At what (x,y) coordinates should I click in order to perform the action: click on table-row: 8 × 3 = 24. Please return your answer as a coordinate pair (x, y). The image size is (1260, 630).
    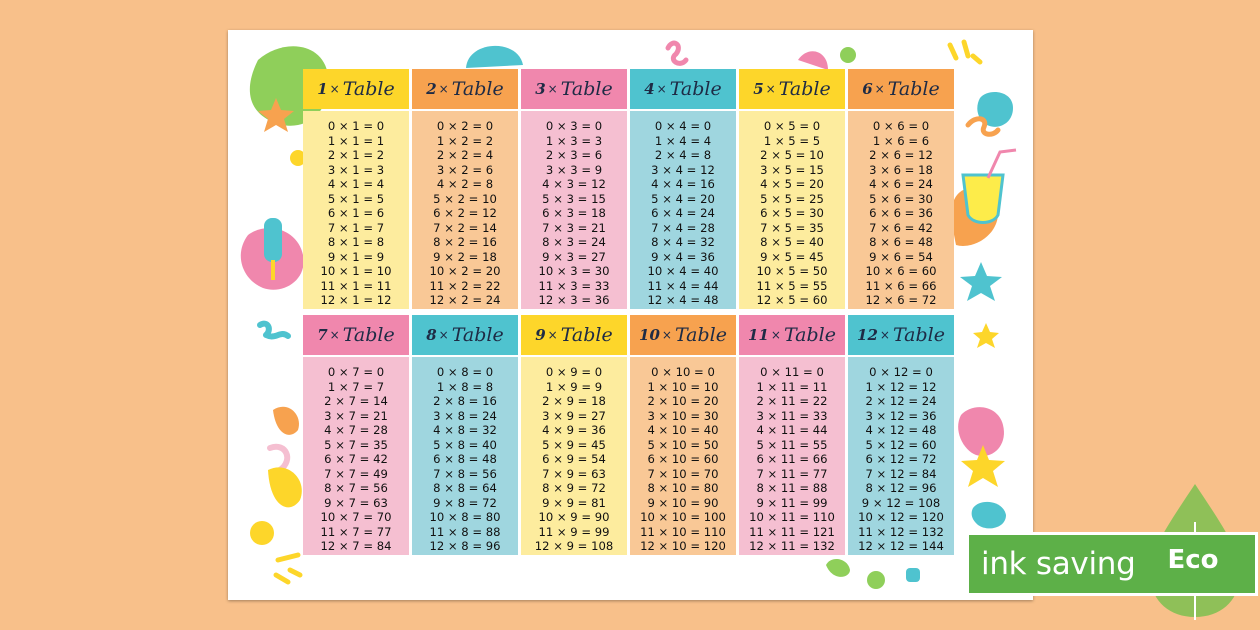
    Looking at the image, I should click on (574, 242).